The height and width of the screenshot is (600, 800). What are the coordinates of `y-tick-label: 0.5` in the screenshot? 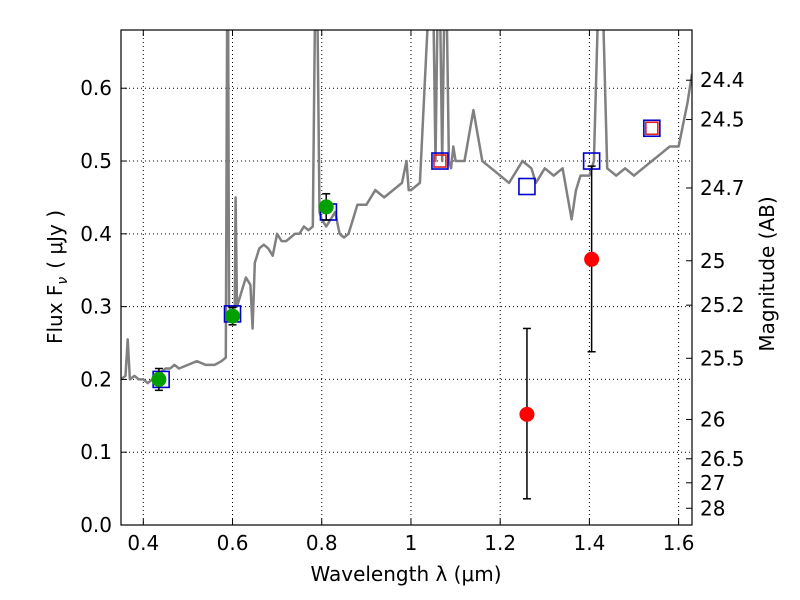 It's located at (96, 161).